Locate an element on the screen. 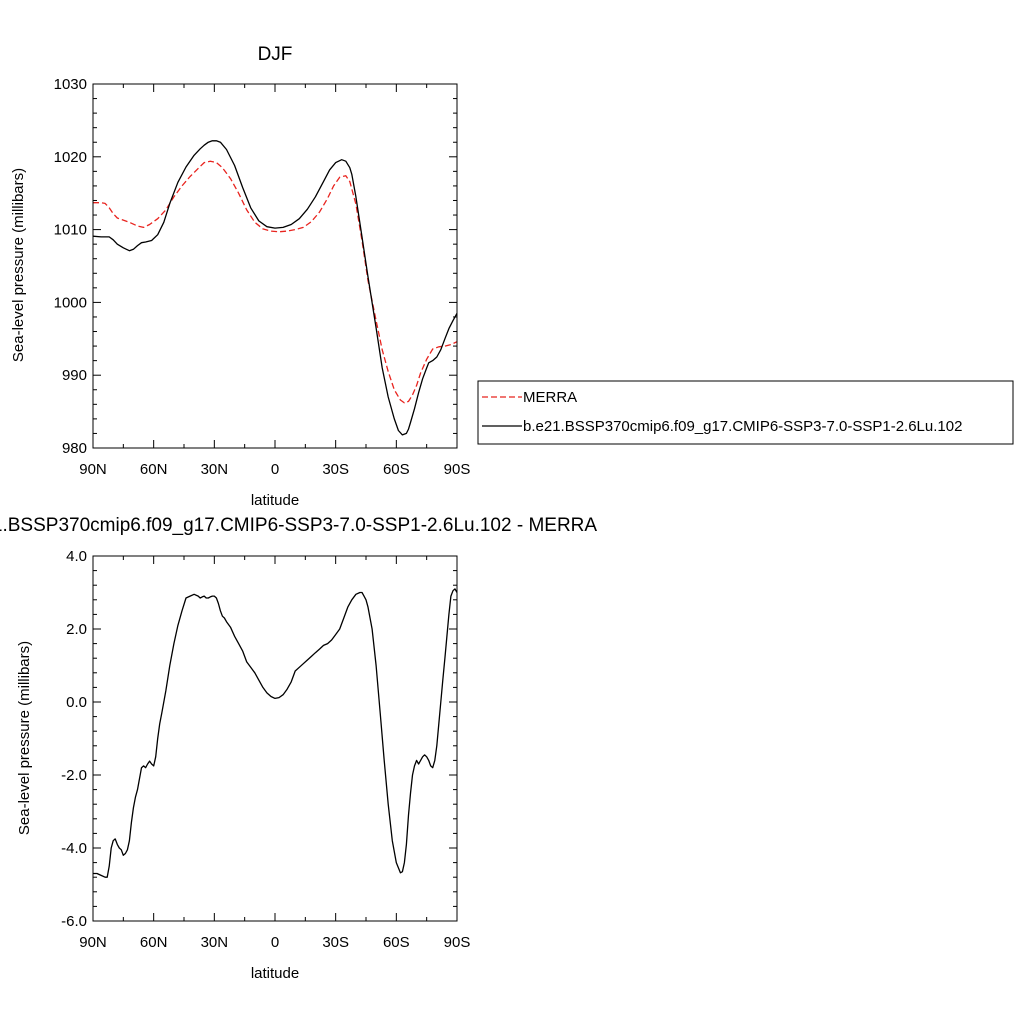 The image size is (1024, 1024). legend-label-merra: MERRA is located at coordinates (550, 397).